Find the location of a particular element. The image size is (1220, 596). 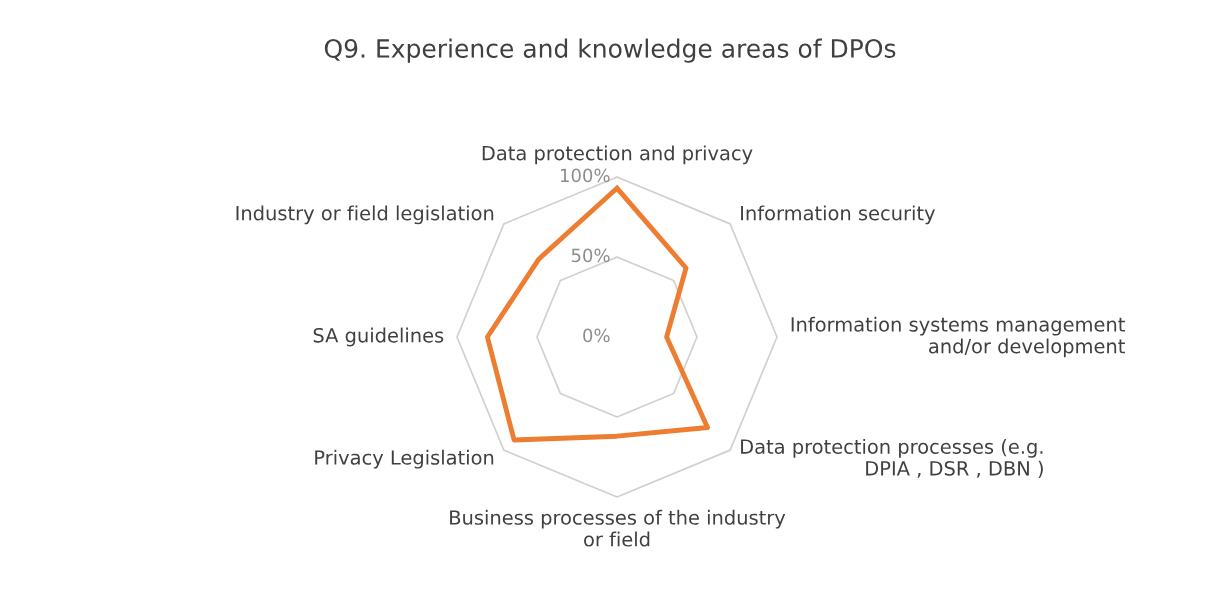

spoke-label: Business processes of the industry or field is located at coordinates (618, 528).